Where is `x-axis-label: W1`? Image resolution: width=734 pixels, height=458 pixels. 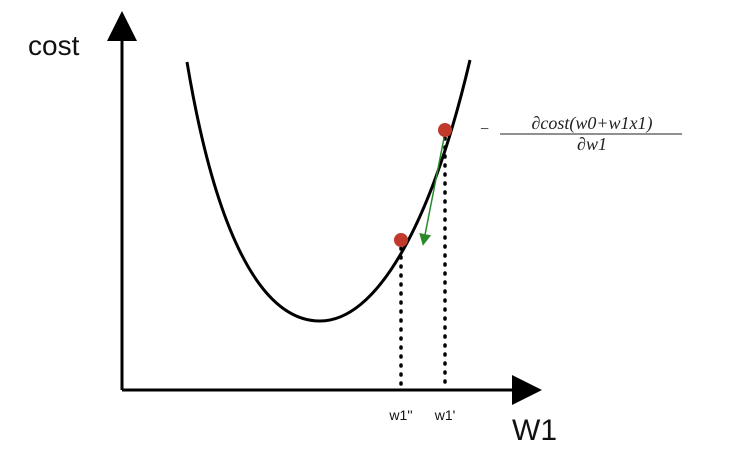 x-axis-label: W1 is located at coordinates (534, 430).